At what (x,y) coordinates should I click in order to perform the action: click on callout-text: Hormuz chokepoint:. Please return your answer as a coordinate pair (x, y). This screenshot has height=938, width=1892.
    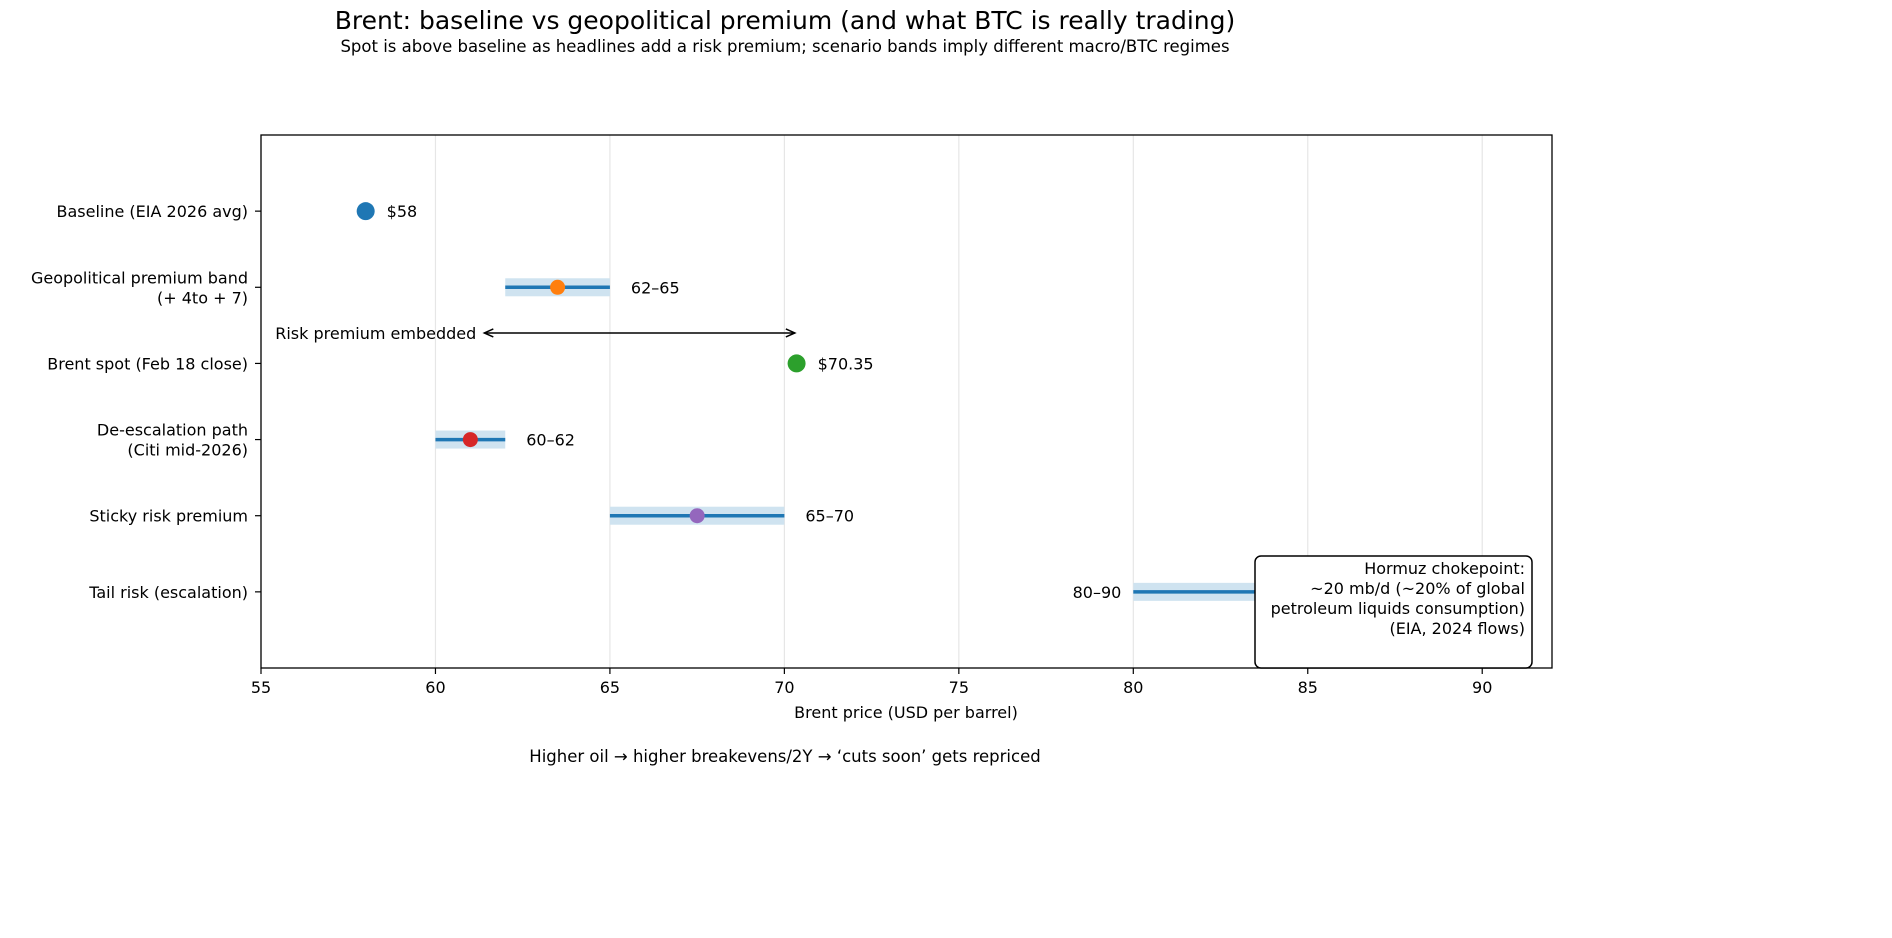
    Looking at the image, I should click on (1444, 568).